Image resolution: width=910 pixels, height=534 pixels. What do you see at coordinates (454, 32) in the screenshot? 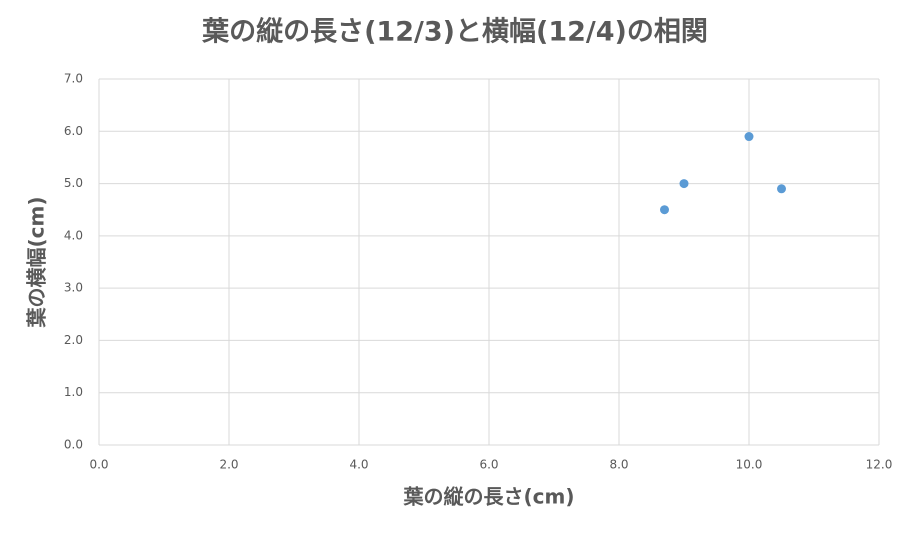
I see `chart-title: 葉の縦の長さ(12/3)と横幅(12/4)の相関` at bounding box center [454, 32].